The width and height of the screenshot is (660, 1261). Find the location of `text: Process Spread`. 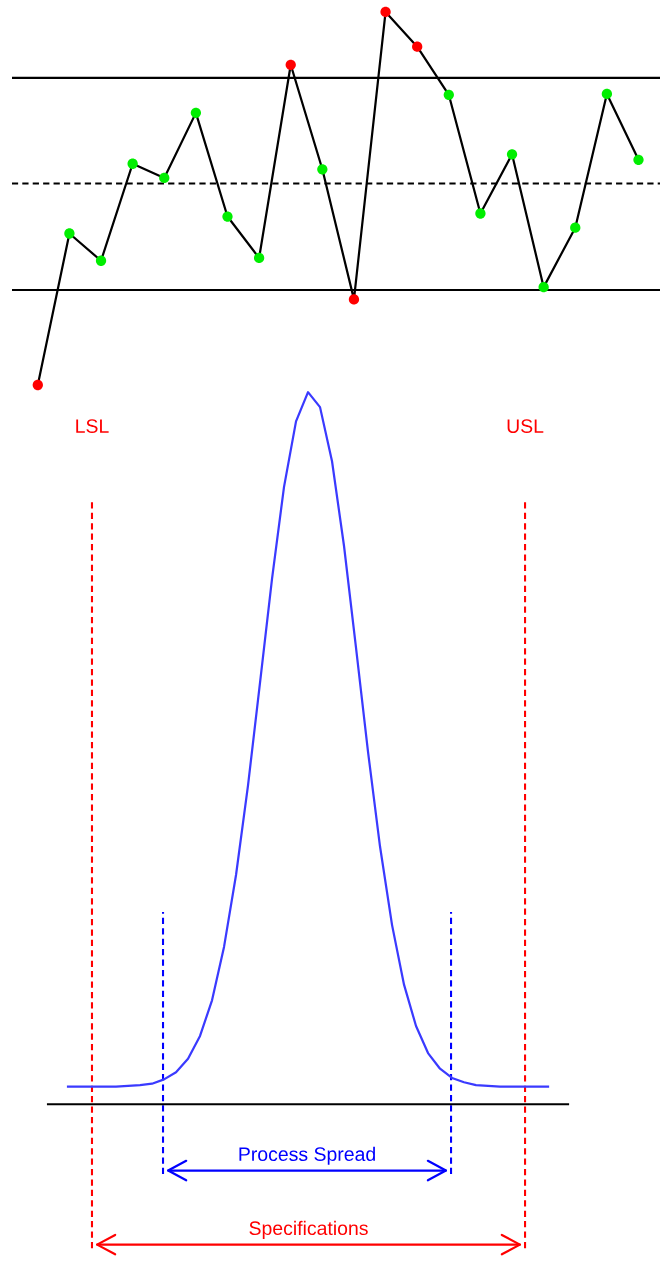

text: Process Spread is located at coordinates (307, 1155).